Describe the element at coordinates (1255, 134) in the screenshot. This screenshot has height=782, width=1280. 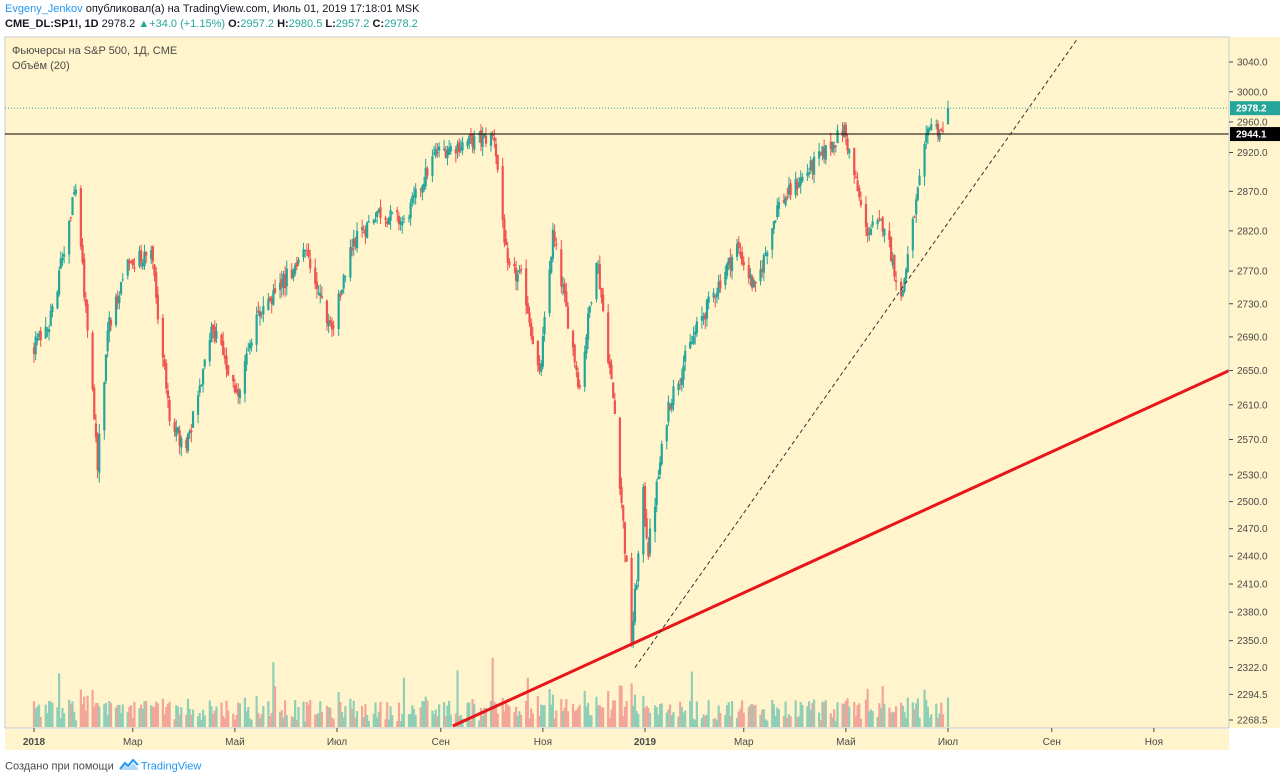
I see `level-badge` at that location.